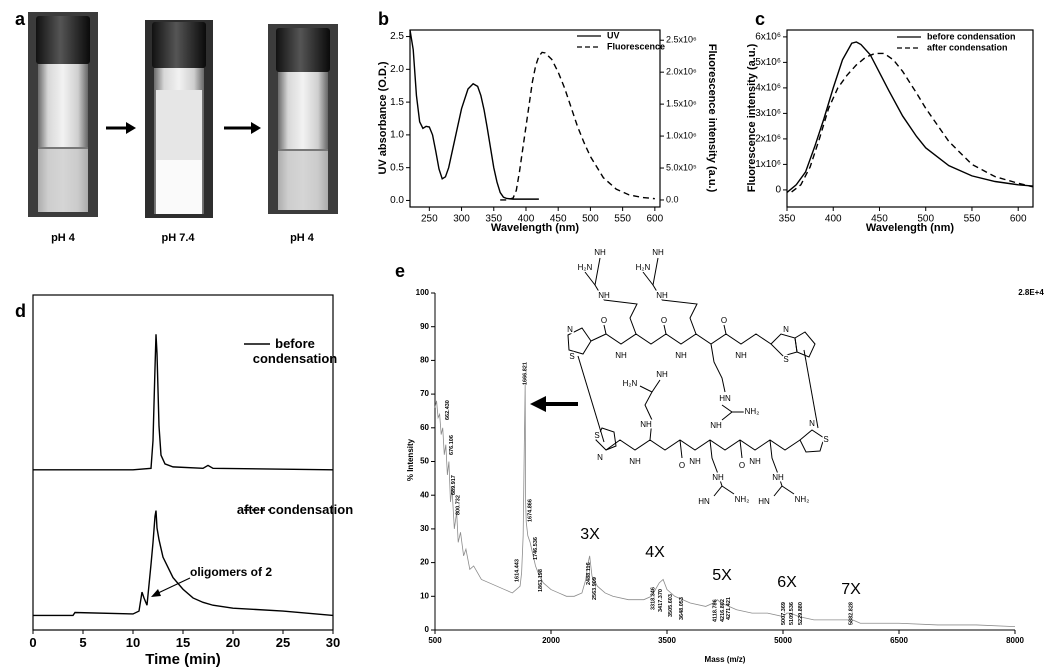 This screenshot has width=1050, height=668. I want to click on x-tick-label: 20, so click(233, 642).